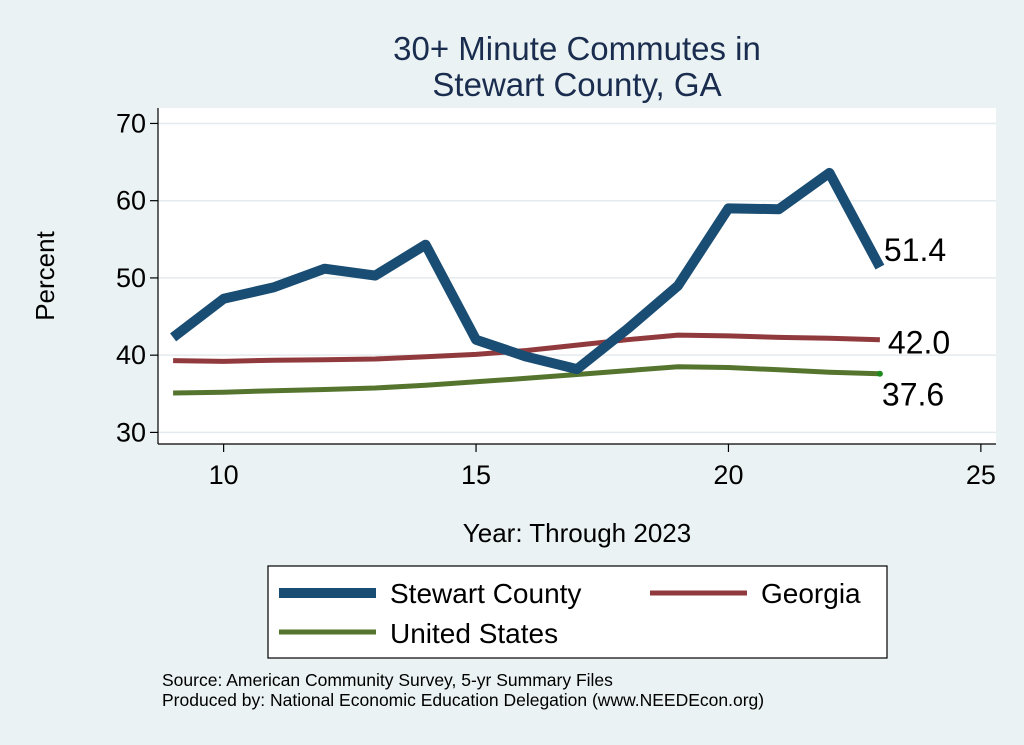  Describe the element at coordinates (131, 123) in the screenshot. I see `y-tick-label: 70` at that location.